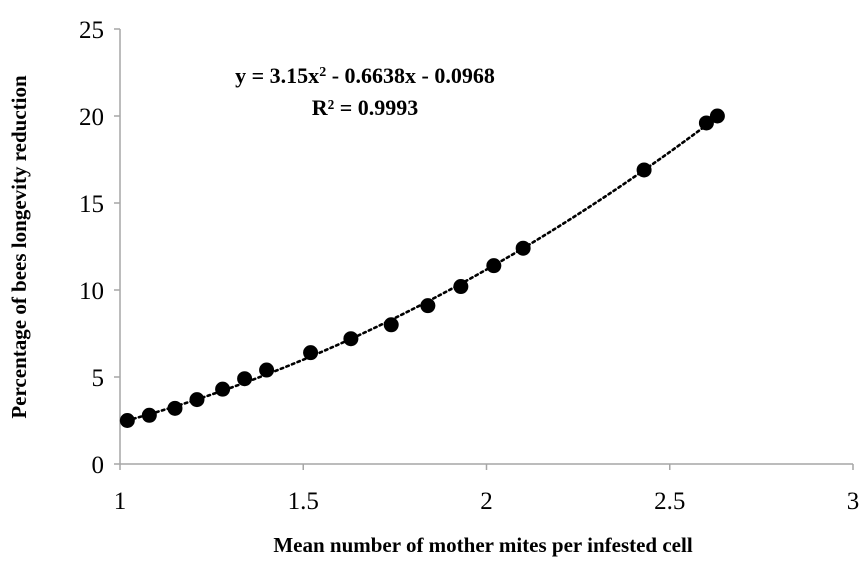 Image resolution: width=861 pixels, height=563 pixels. I want to click on y-tick-label: 20, so click(91, 117).